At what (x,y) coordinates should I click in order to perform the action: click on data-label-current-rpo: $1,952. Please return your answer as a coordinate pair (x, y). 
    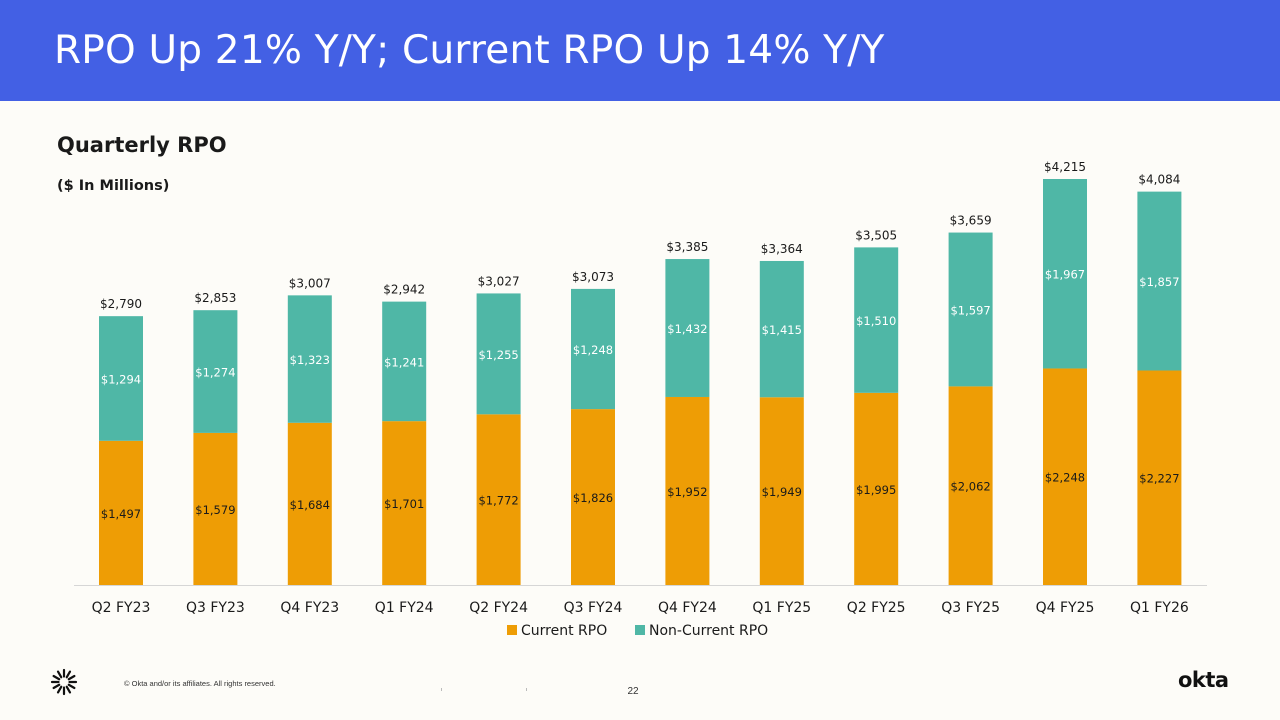
    Looking at the image, I should click on (687, 492).